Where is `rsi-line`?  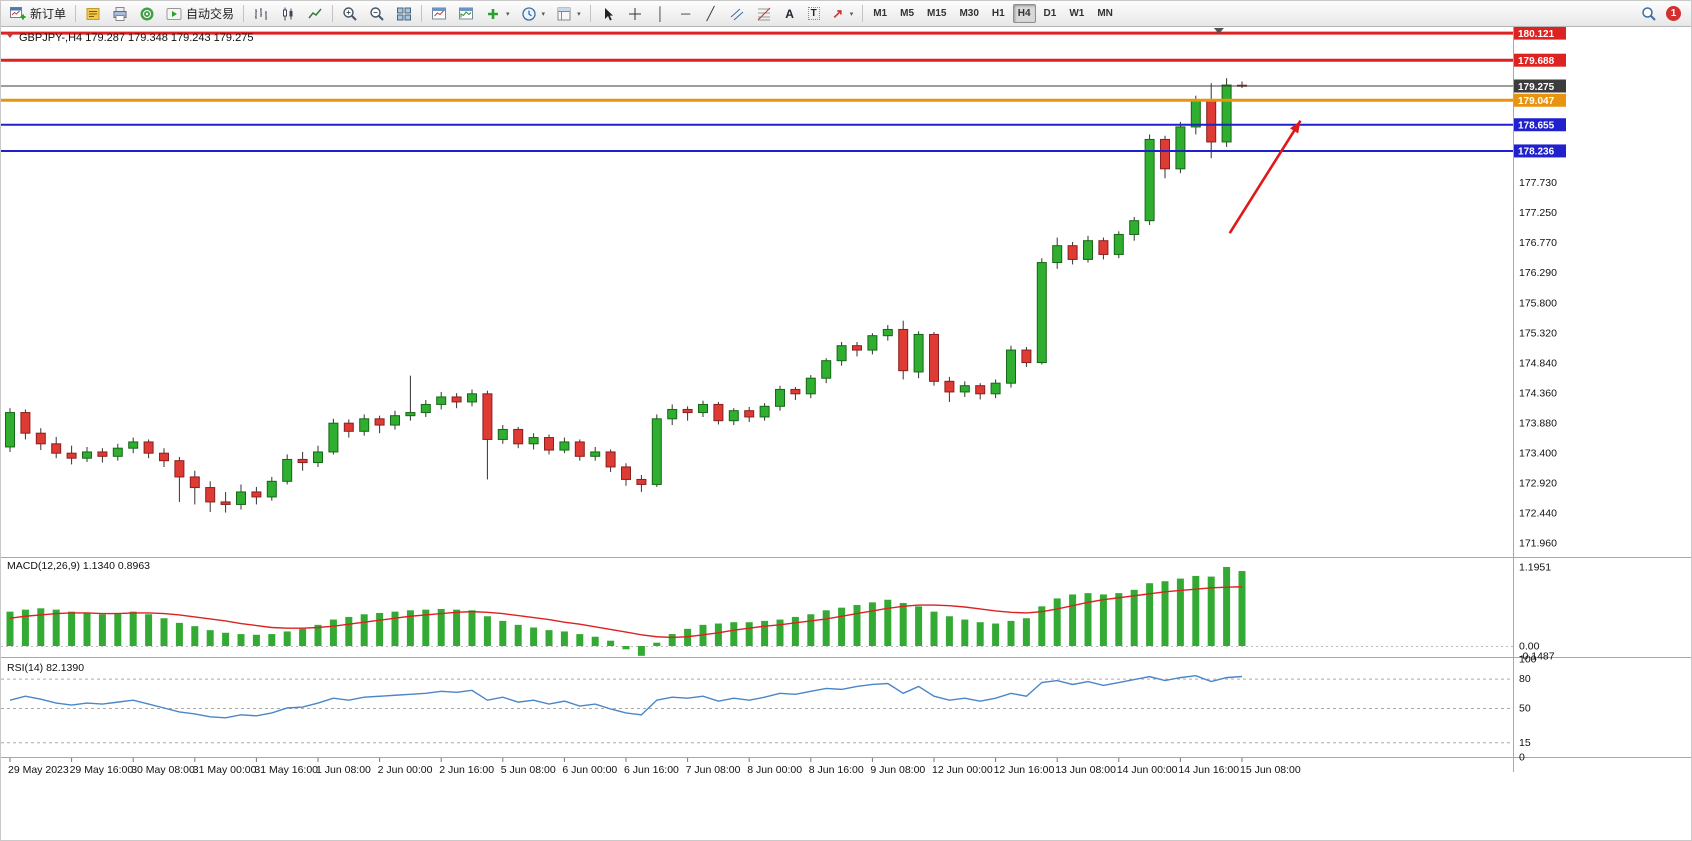
rsi-line is located at coordinates (626, 696).